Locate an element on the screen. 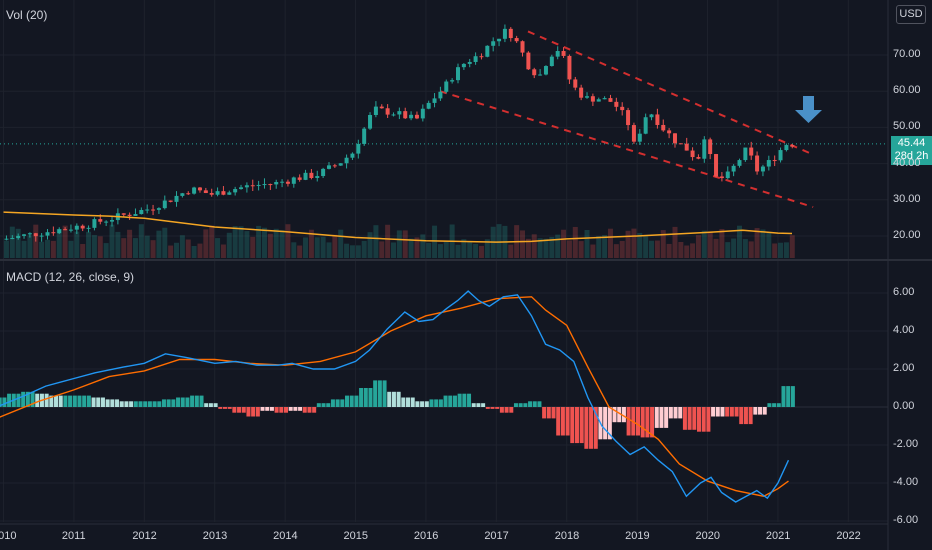 The height and width of the screenshot is (550, 932). currency-button: USD is located at coordinates (911, 14).